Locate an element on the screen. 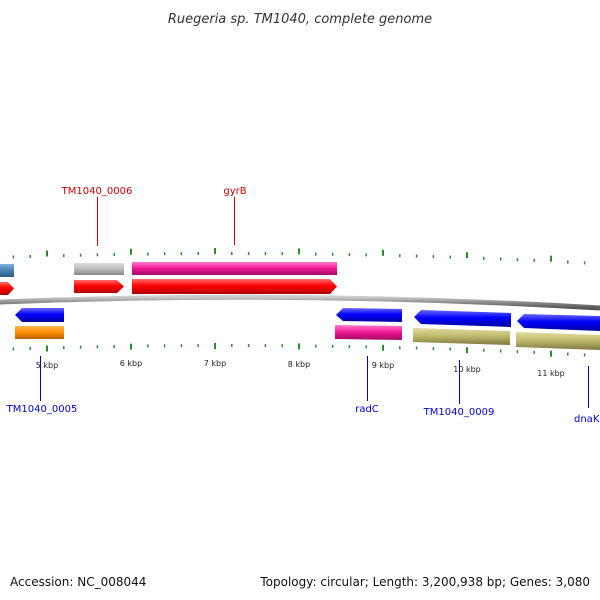 The height and width of the screenshot is (600, 600). cds-dnak is located at coordinates (558, 322).